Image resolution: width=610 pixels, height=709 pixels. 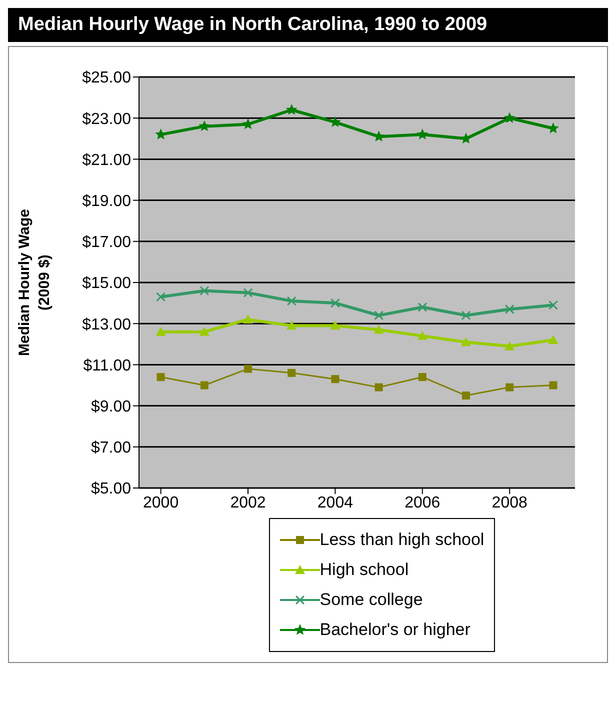 I want to click on y-tick-label: $17.00, so click(x=107, y=243).